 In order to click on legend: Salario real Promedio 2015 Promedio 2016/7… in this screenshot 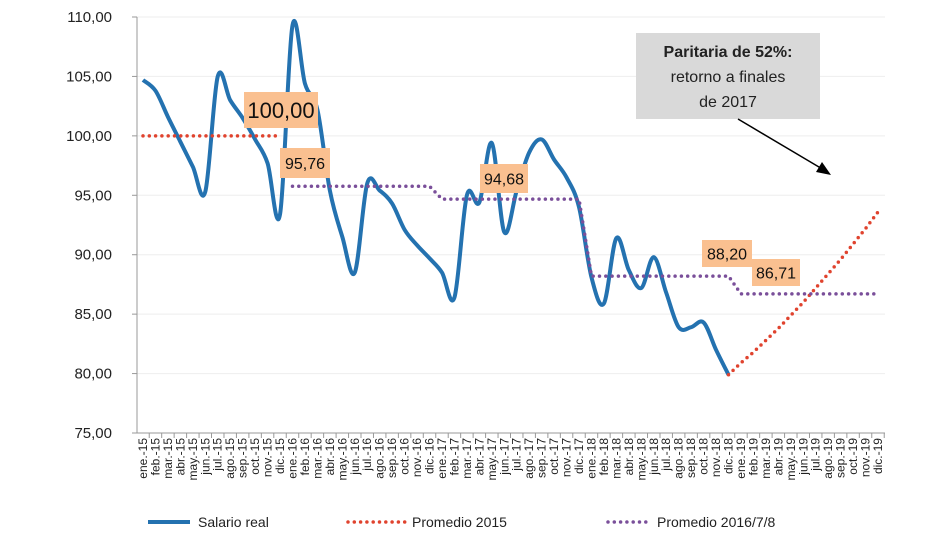, I will do `click(462, 522)`.